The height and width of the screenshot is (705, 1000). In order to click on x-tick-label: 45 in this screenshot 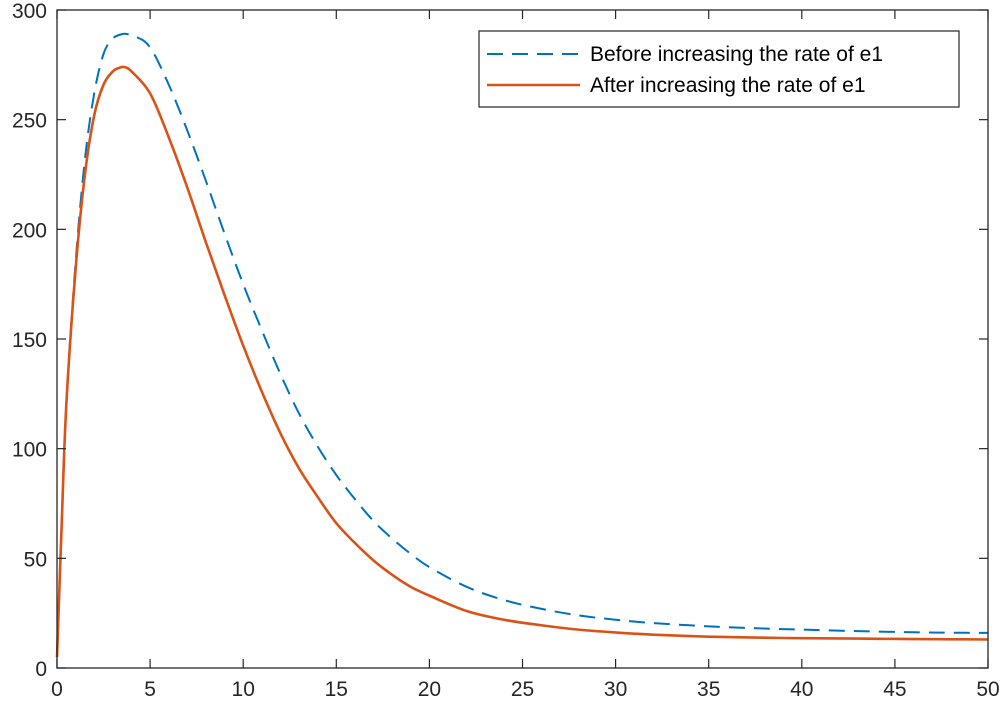, I will do `click(894, 689)`.